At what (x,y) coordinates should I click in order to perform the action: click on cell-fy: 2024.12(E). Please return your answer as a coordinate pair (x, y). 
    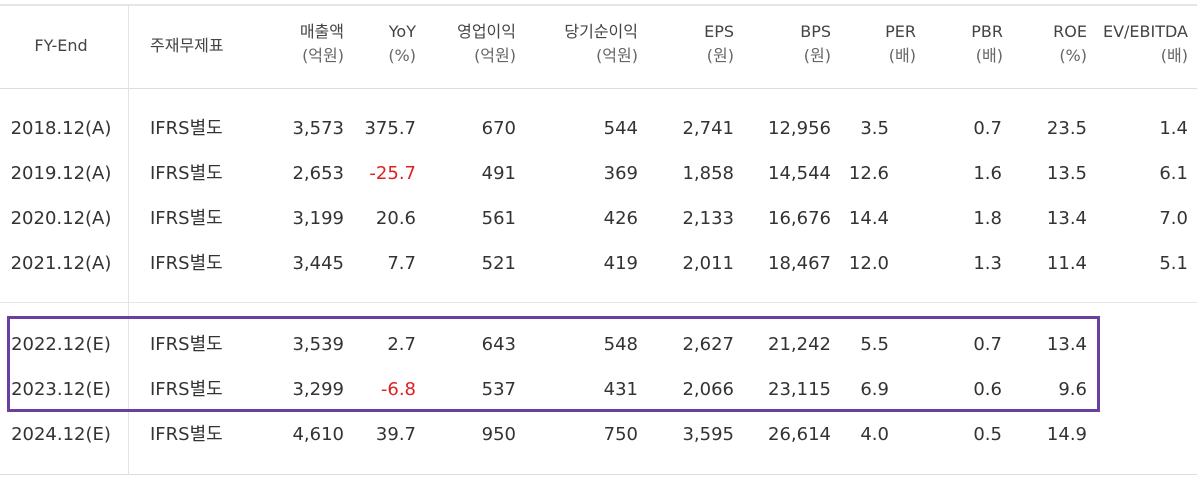
    Looking at the image, I should click on (61, 434).